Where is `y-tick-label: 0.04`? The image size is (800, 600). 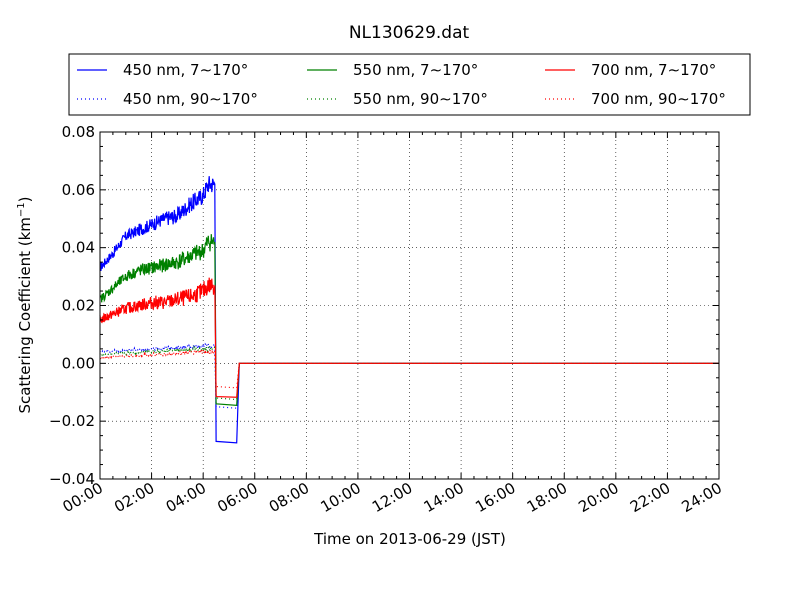 y-tick-label: 0.04 is located at coordinates (78, 248).